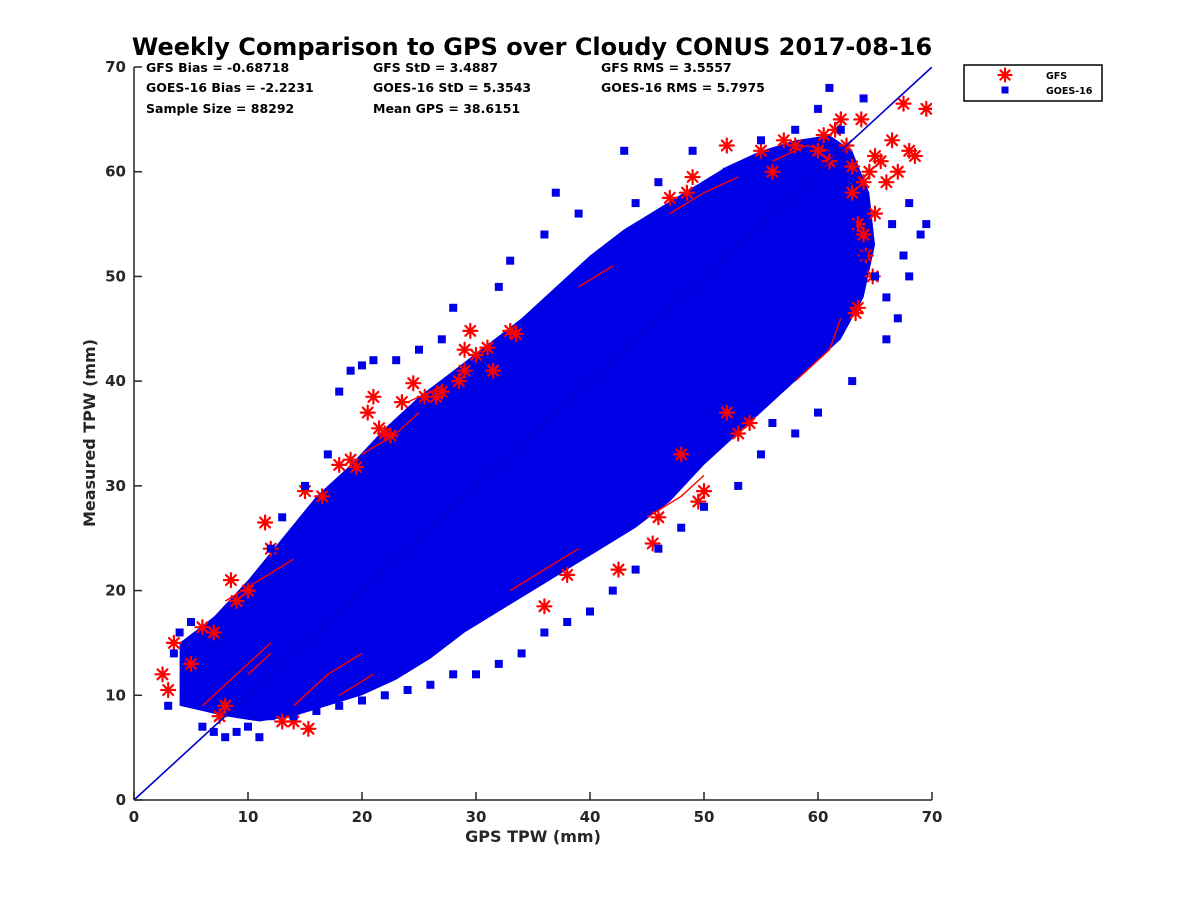 The width and height of the screenshot is (1200, 900). Describe the element at coordinates (1005, 90) in the screenshot. I see `legend-goes16-marker` at that location.